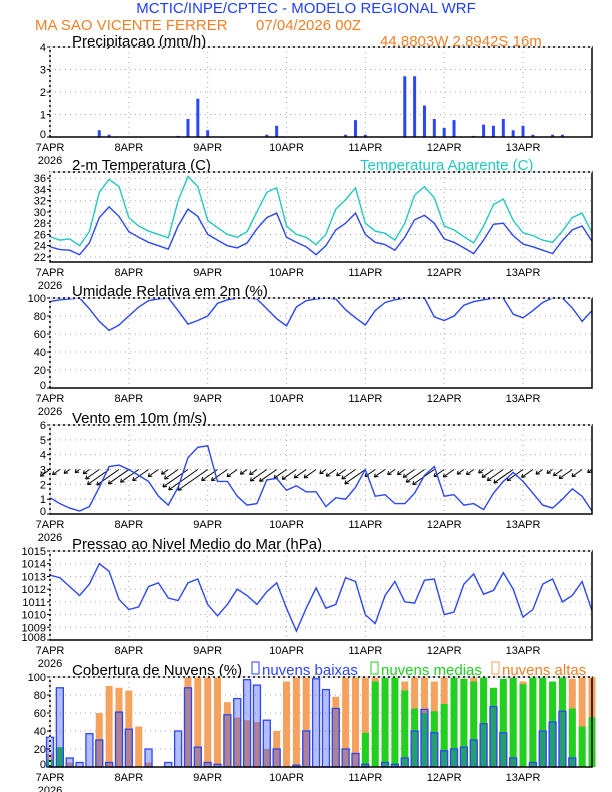 The width and height of the screenshot is (612, 792). Describe the element at coordinates (34, 638) in the screenshot. I see `pres-ytick-label: 1008` at that location.